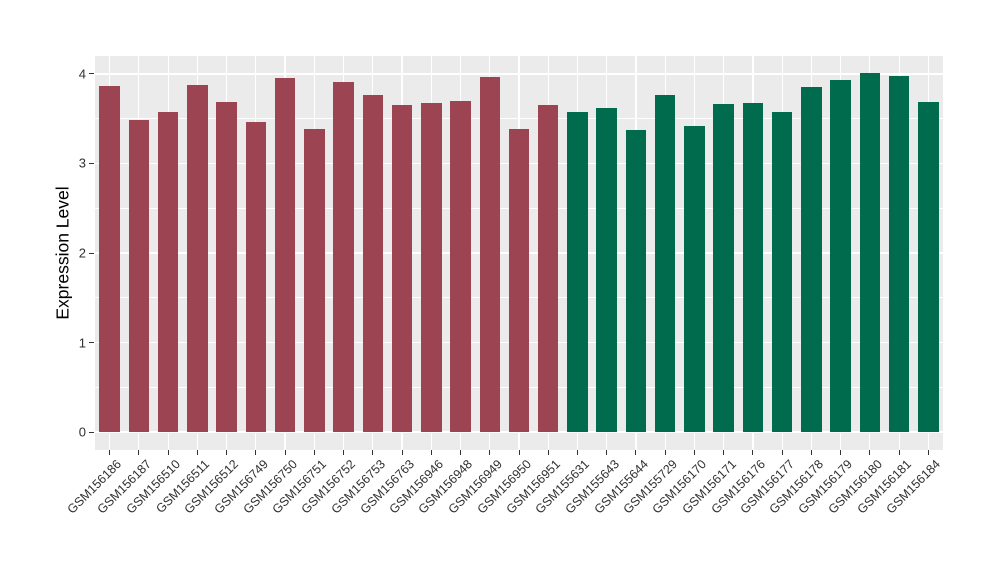 This screenshot has width=1000, height=580. What do you see at coordinates (82, 163) in the screenshot?
I see `y-tick-label: 3` at bounding box center [82, 163].